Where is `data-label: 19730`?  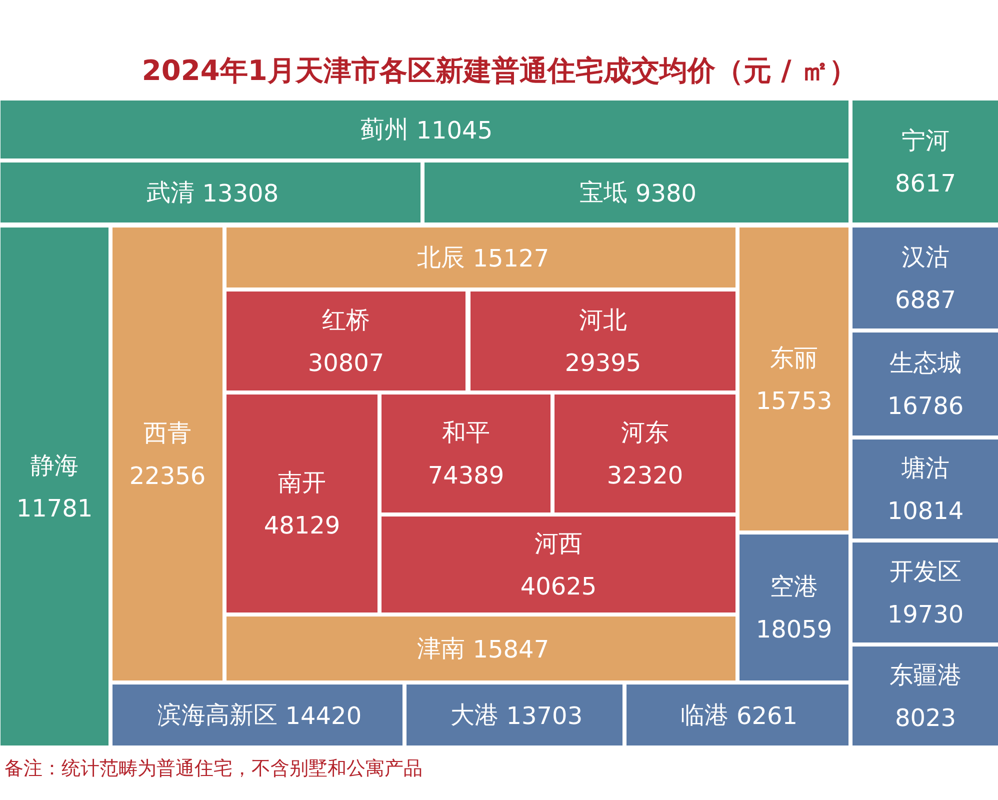
data-label: 19730 is located at coordinates (925, 614).